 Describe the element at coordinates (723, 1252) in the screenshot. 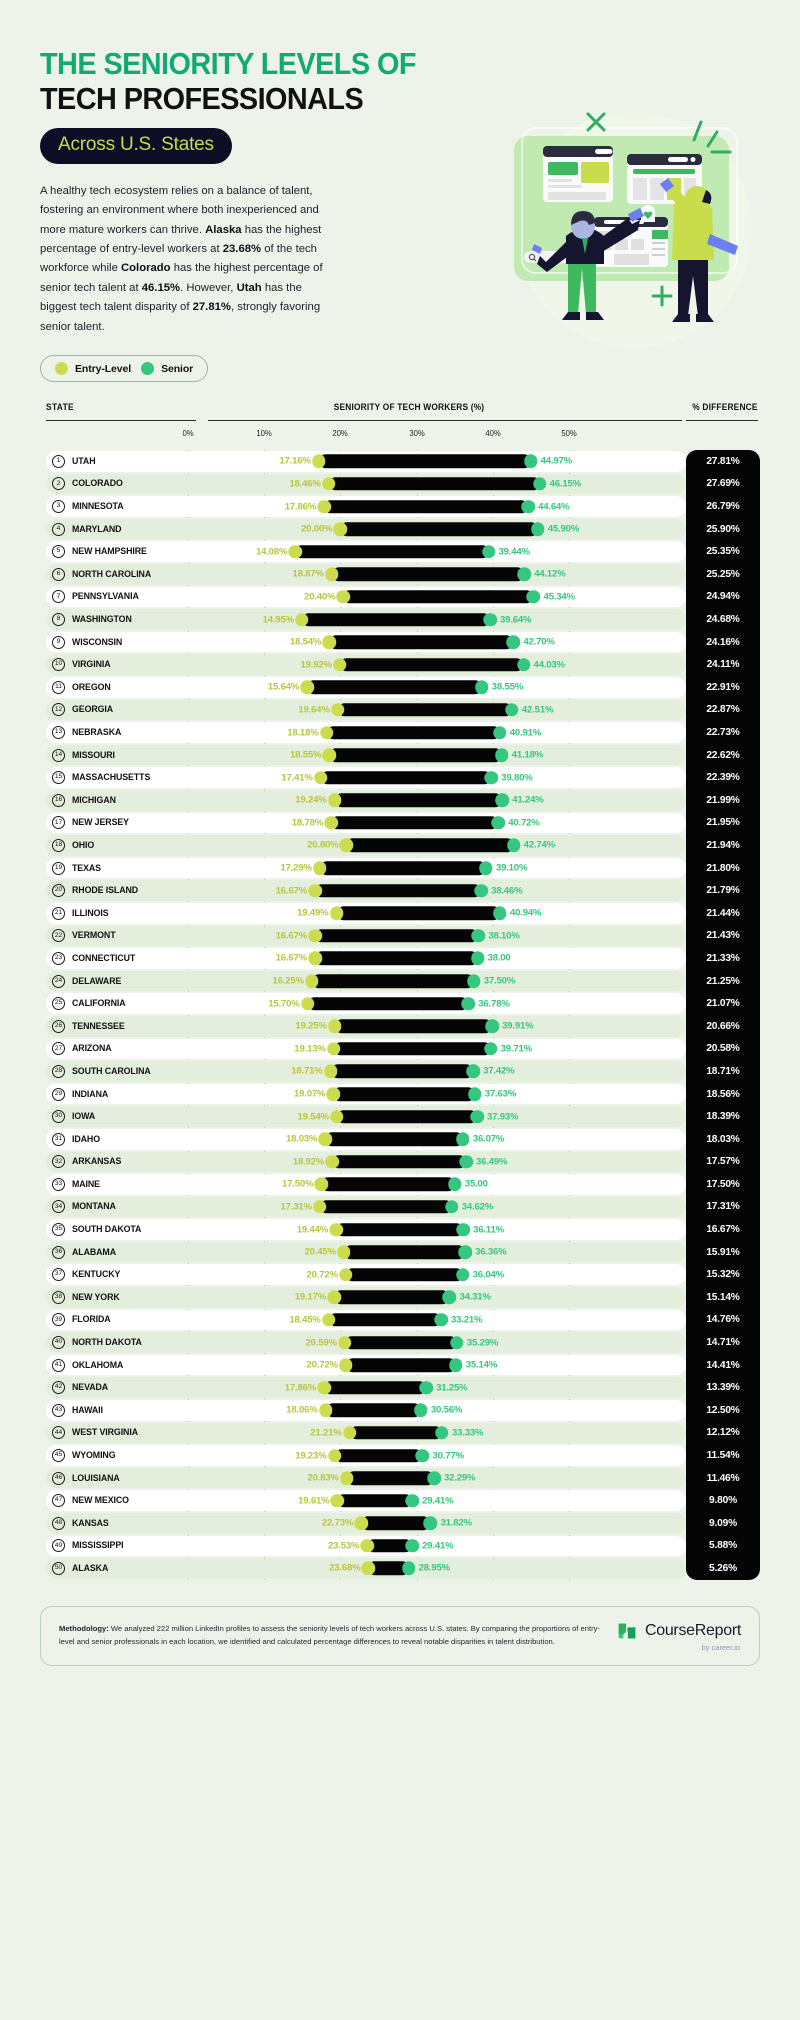

I see `difference-value: 15.91%` at that location.